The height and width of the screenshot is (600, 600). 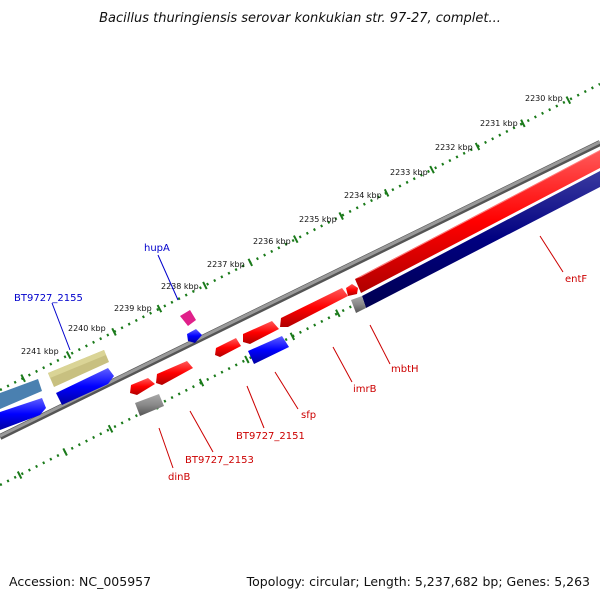 I want to click on cds-blue-left, so click(x=85, y=386).